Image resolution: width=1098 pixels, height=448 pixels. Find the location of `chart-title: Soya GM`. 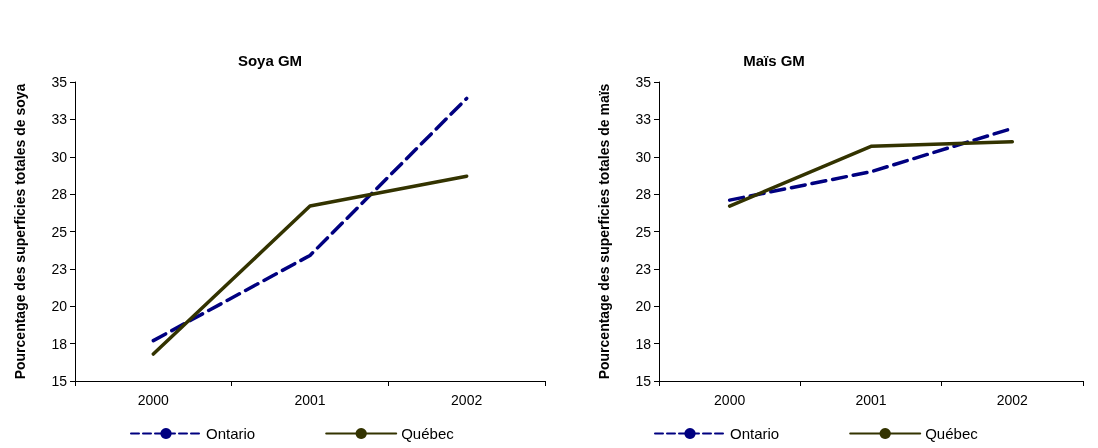

chart-title: Soya GM is located at coordinates (270, 60).